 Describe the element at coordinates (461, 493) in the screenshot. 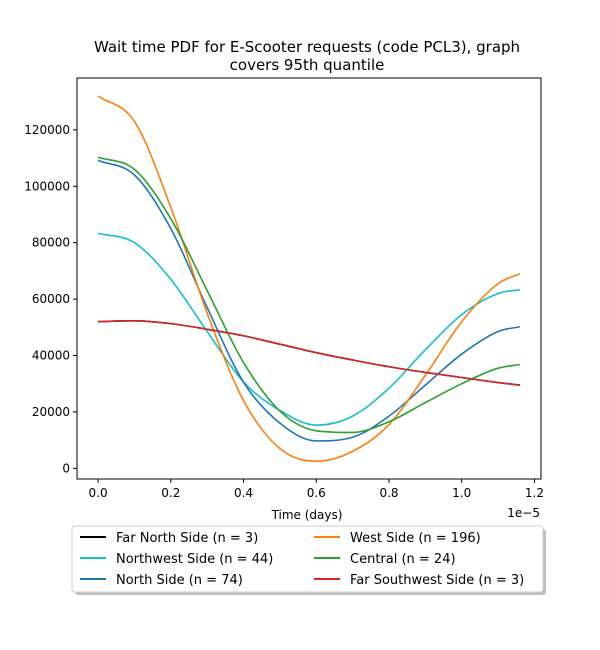

I see `x-tick-label: 1.0` at that location.